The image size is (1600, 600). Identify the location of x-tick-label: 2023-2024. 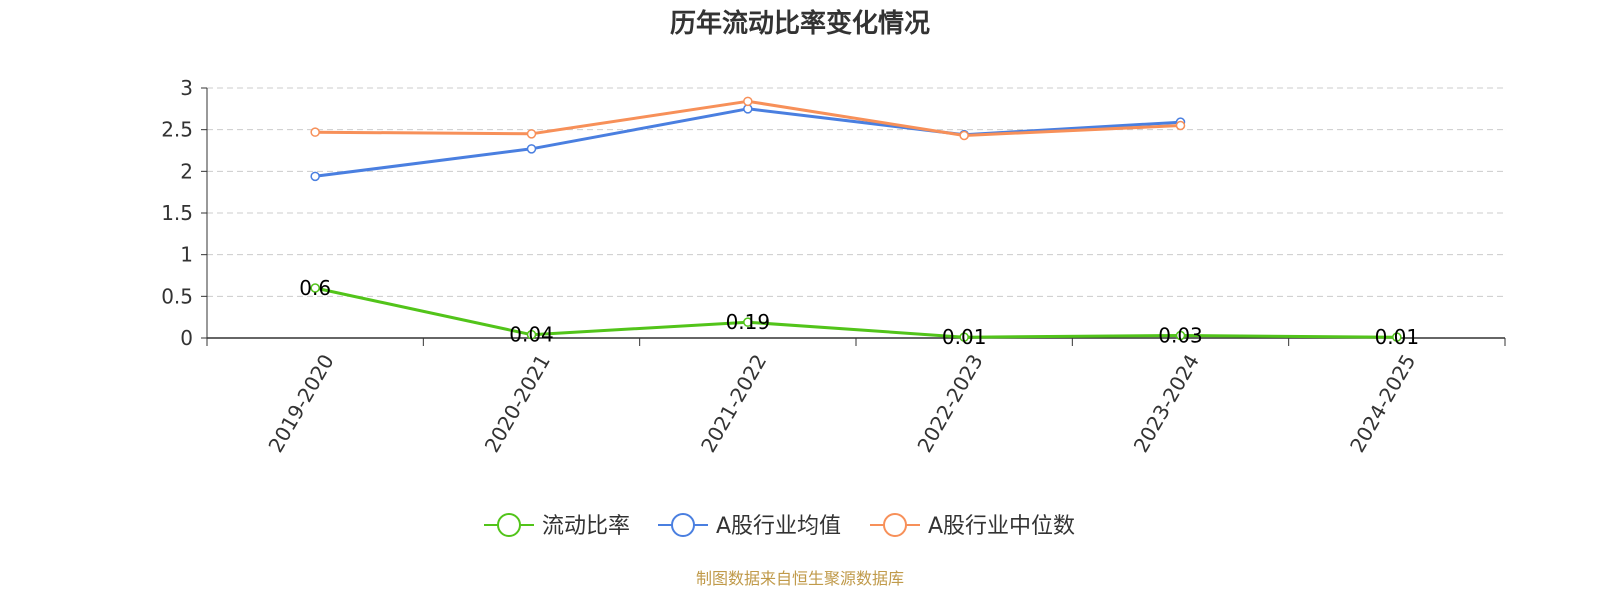
(1166, 403).